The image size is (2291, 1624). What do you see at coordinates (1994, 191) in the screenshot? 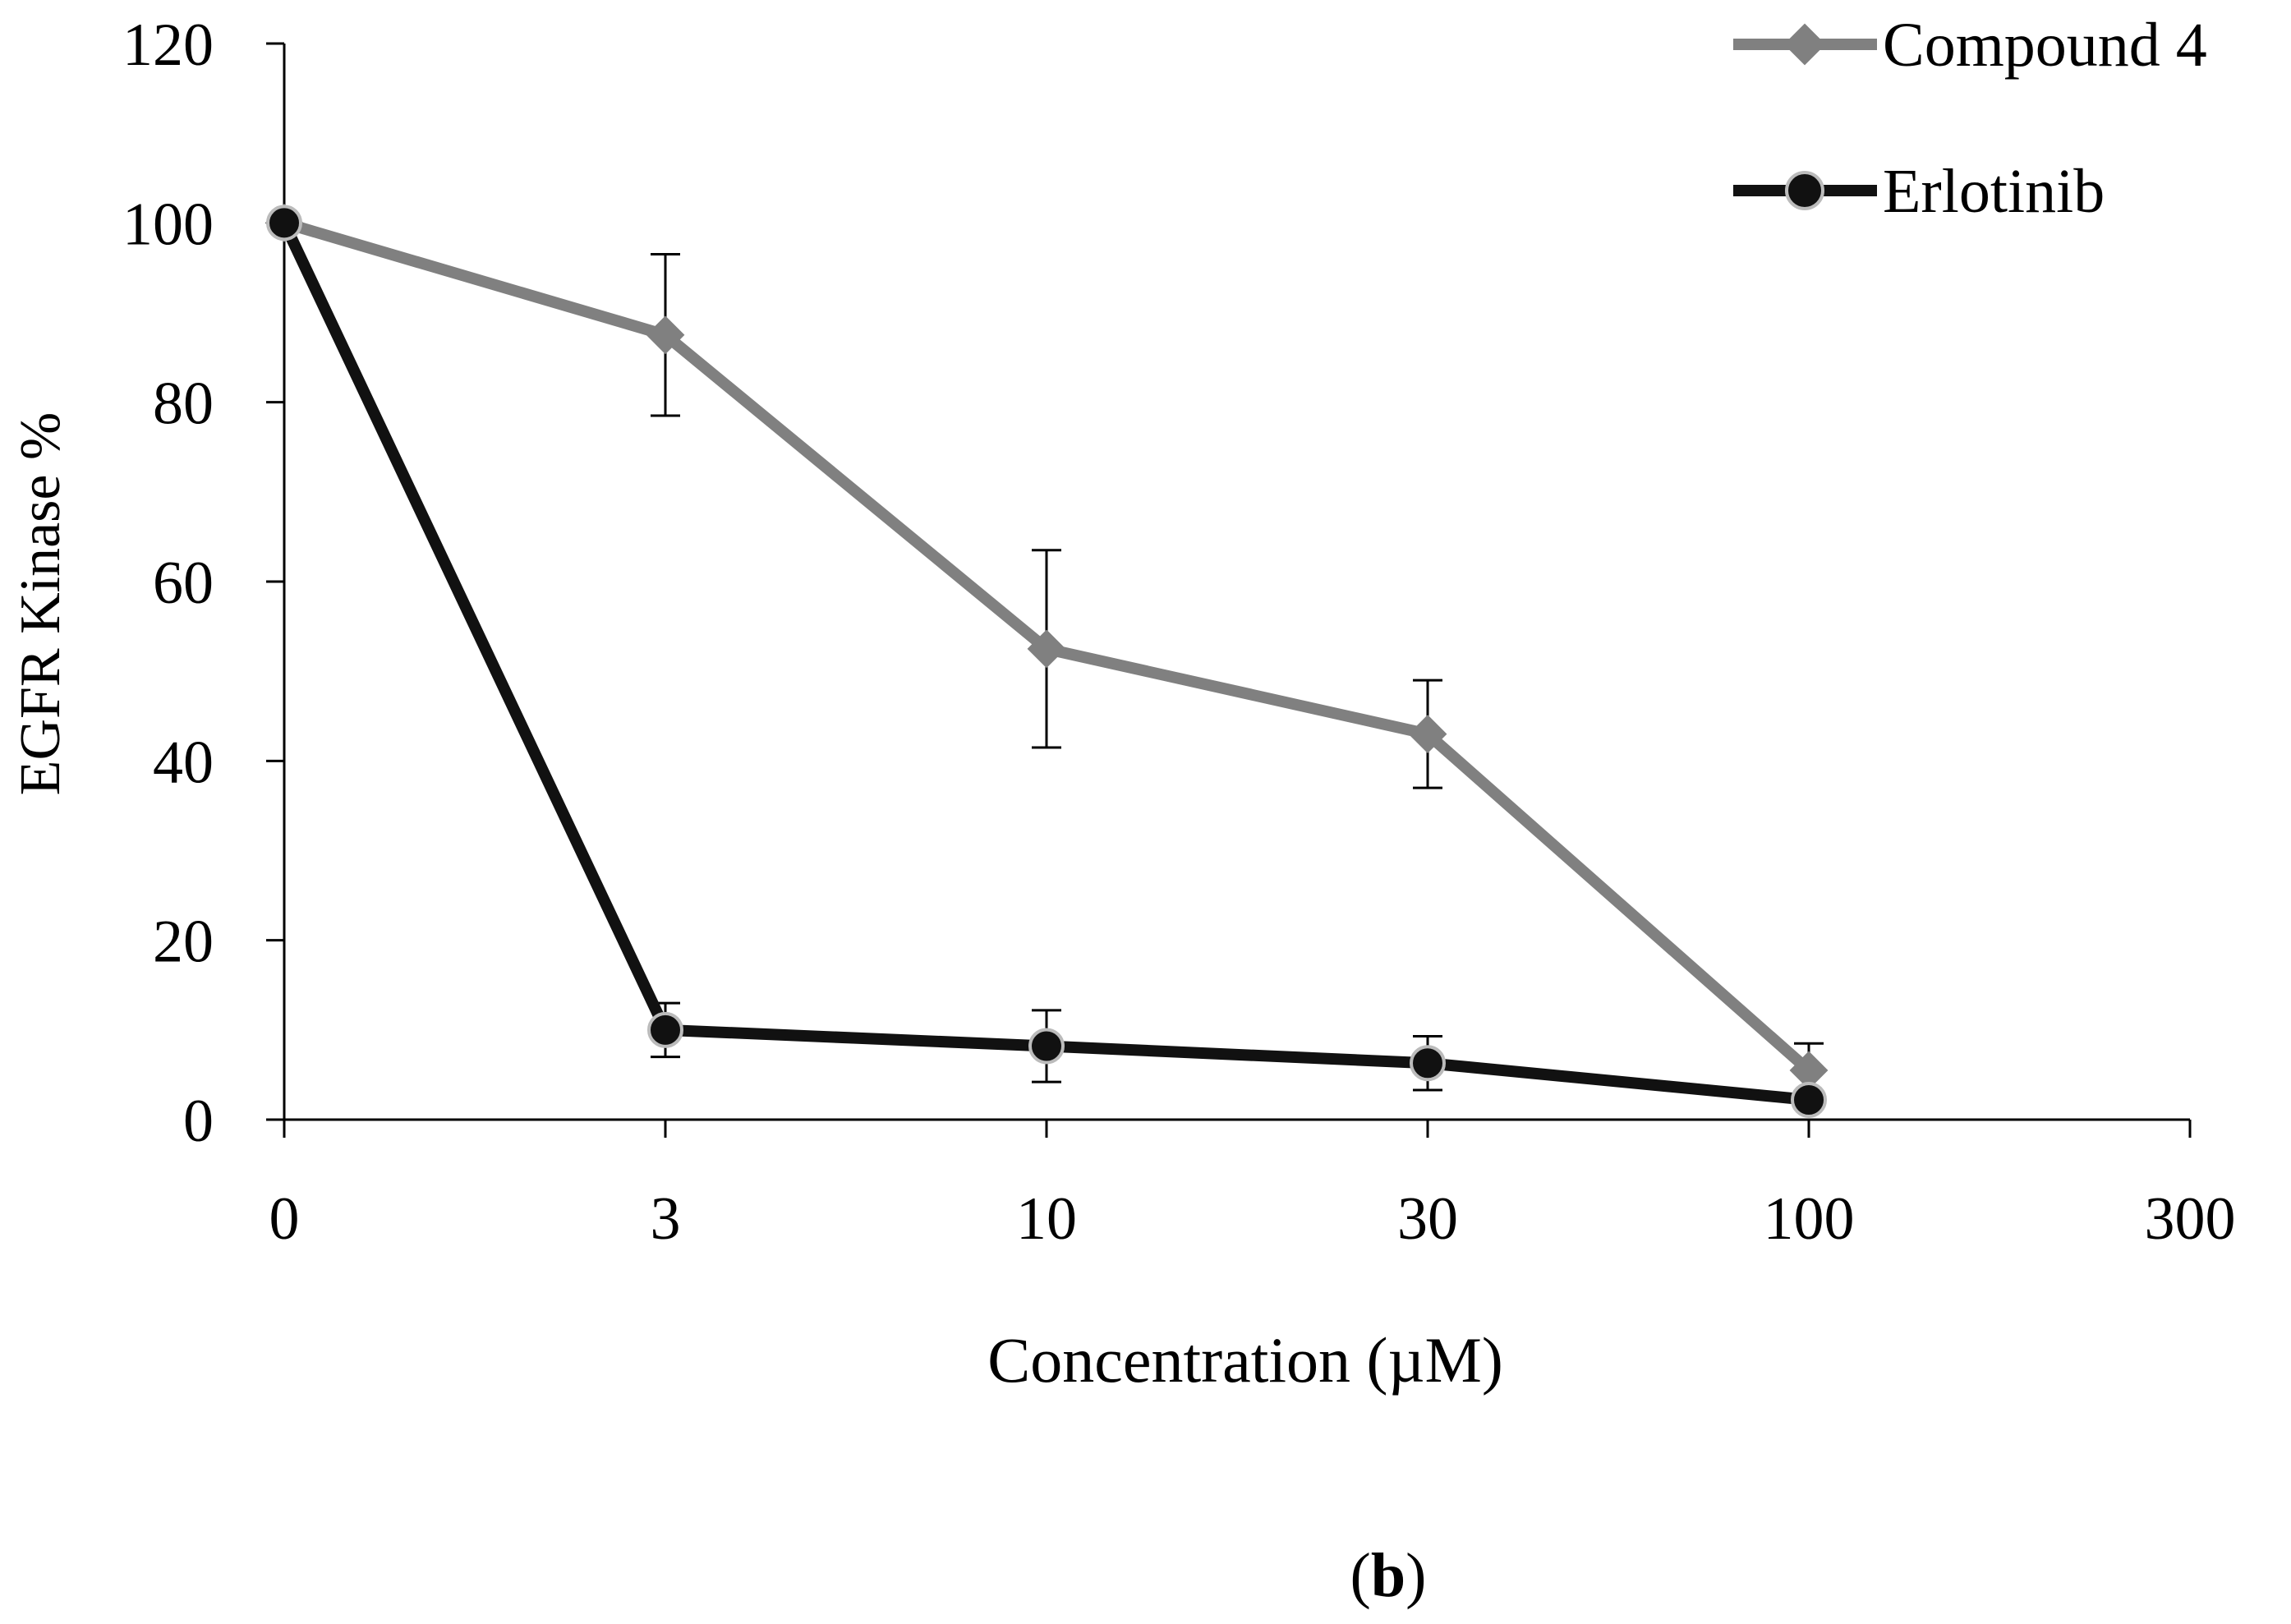
I see `legend-erlotinib-label: Erlotinib` at bounding box center [1994, 191].